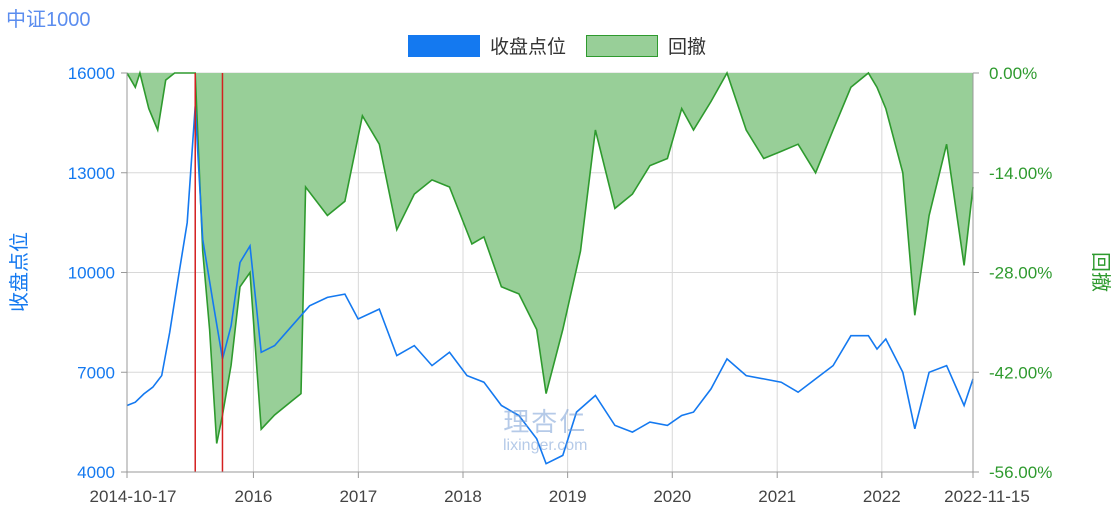 The image size is (1120, 525). What do you see at coordinates (545, 445) in the screenshot?
I see `watermark-url: lixinger.com` at bounding box center [545, 445].